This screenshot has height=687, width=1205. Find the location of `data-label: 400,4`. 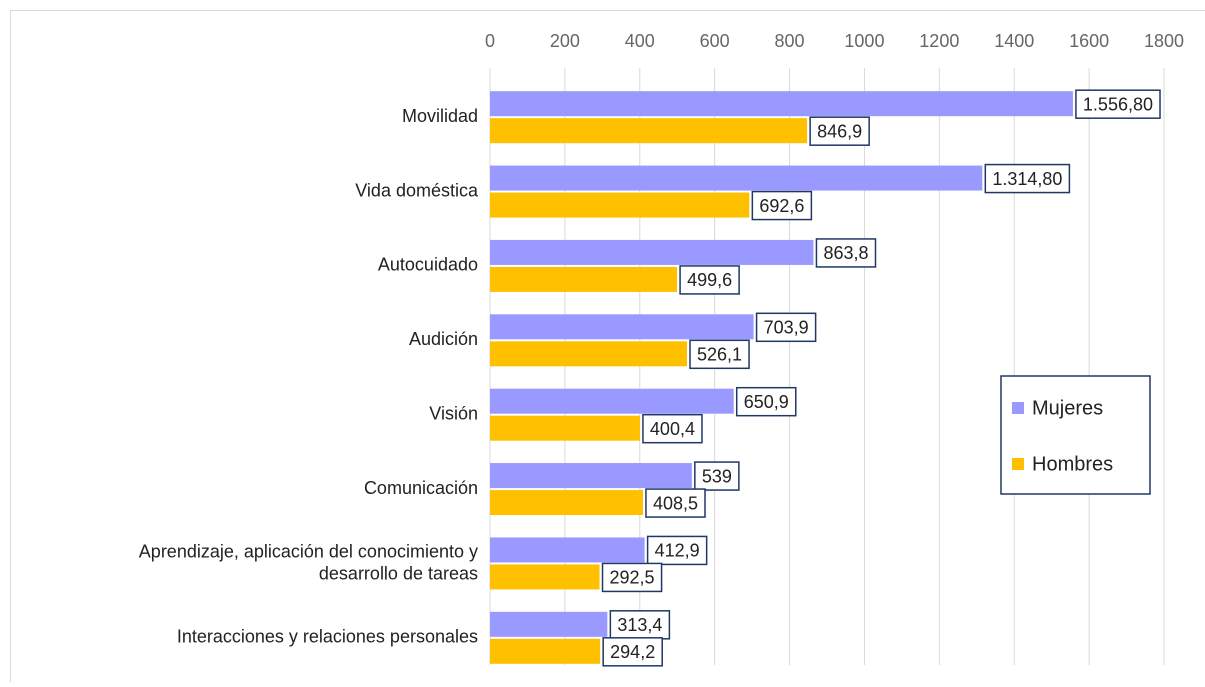

data-label: 400,4 is located at coordinates (672, 429).